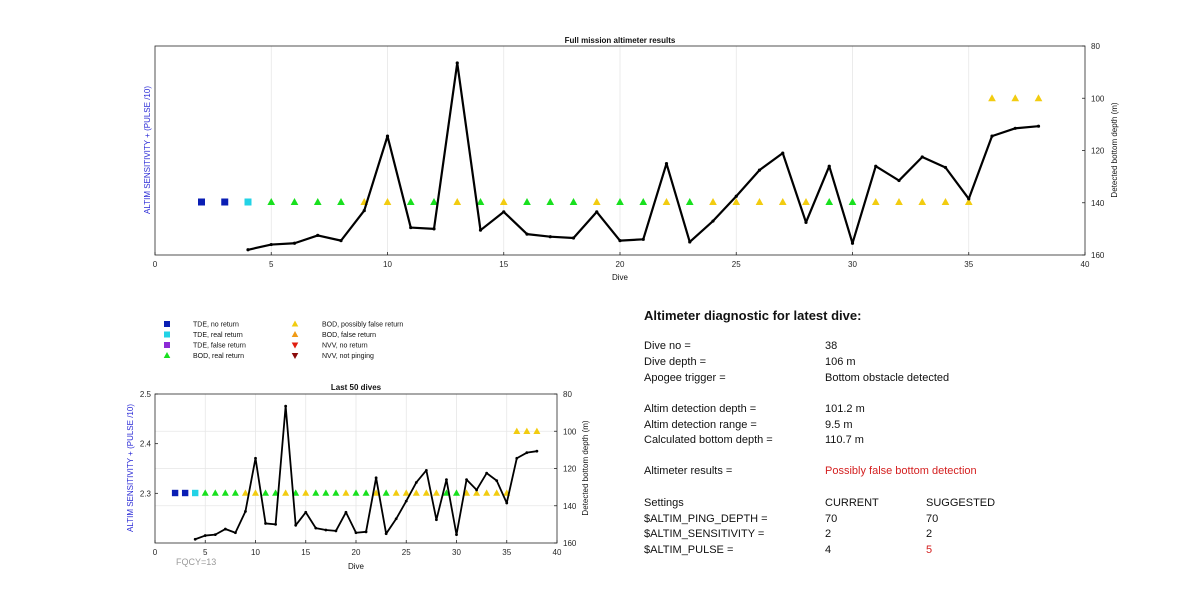 The width and height of the screenshot is (1200, 611). What do you see at coordinates (688, 471) in the screenshot?
I see `altimeter-results-label: Altimeter results =` at bounding box center [688, 471].